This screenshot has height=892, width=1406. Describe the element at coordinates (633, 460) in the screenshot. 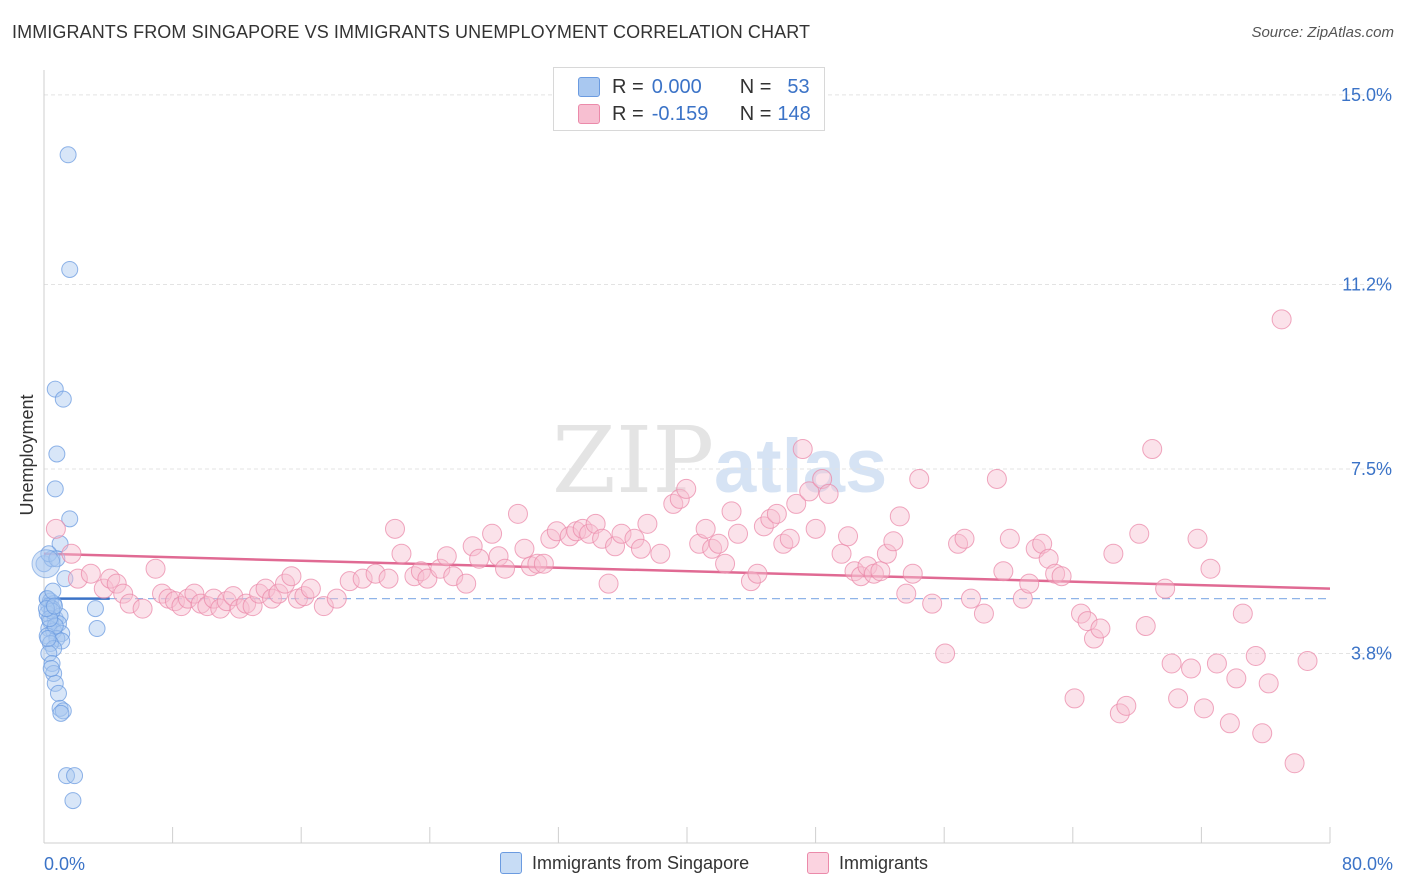

I see `watermark-zip: ZIP` at that location.